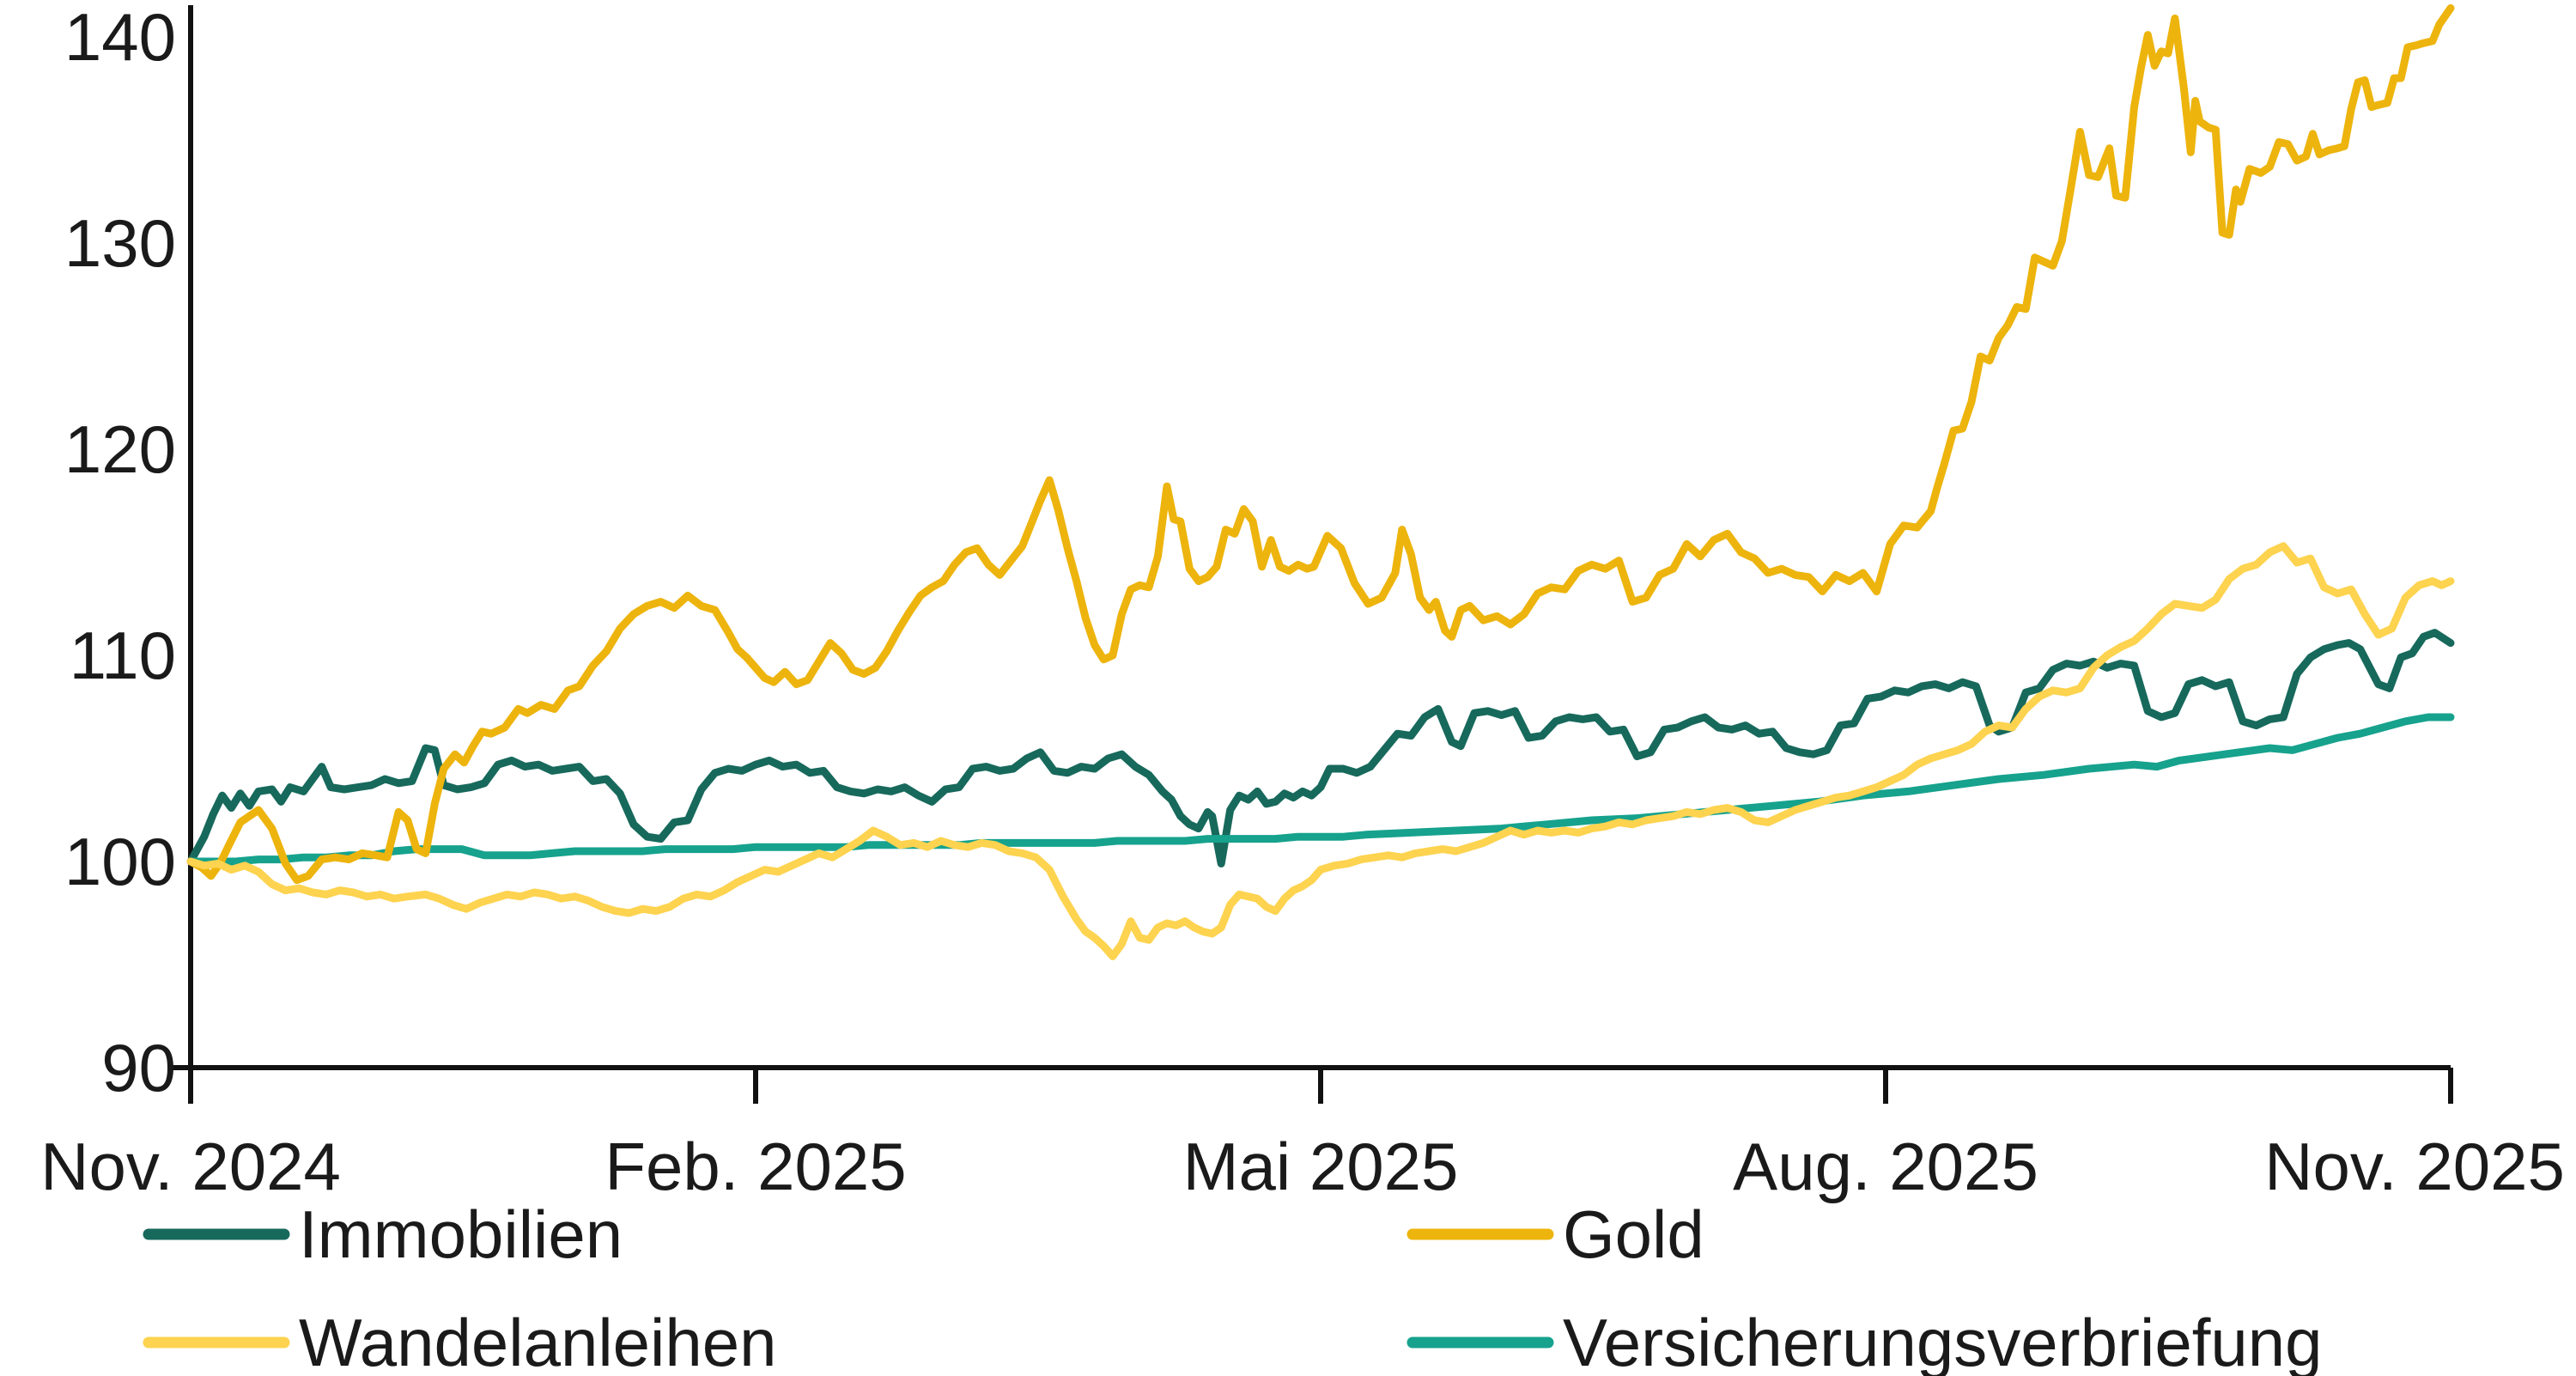 This screenshot has width=2576, height=1376. What do you see at coordinates (120, 37) in the screenshot?
I see `y-tick-label: 140` at bounding box center [120, 37].